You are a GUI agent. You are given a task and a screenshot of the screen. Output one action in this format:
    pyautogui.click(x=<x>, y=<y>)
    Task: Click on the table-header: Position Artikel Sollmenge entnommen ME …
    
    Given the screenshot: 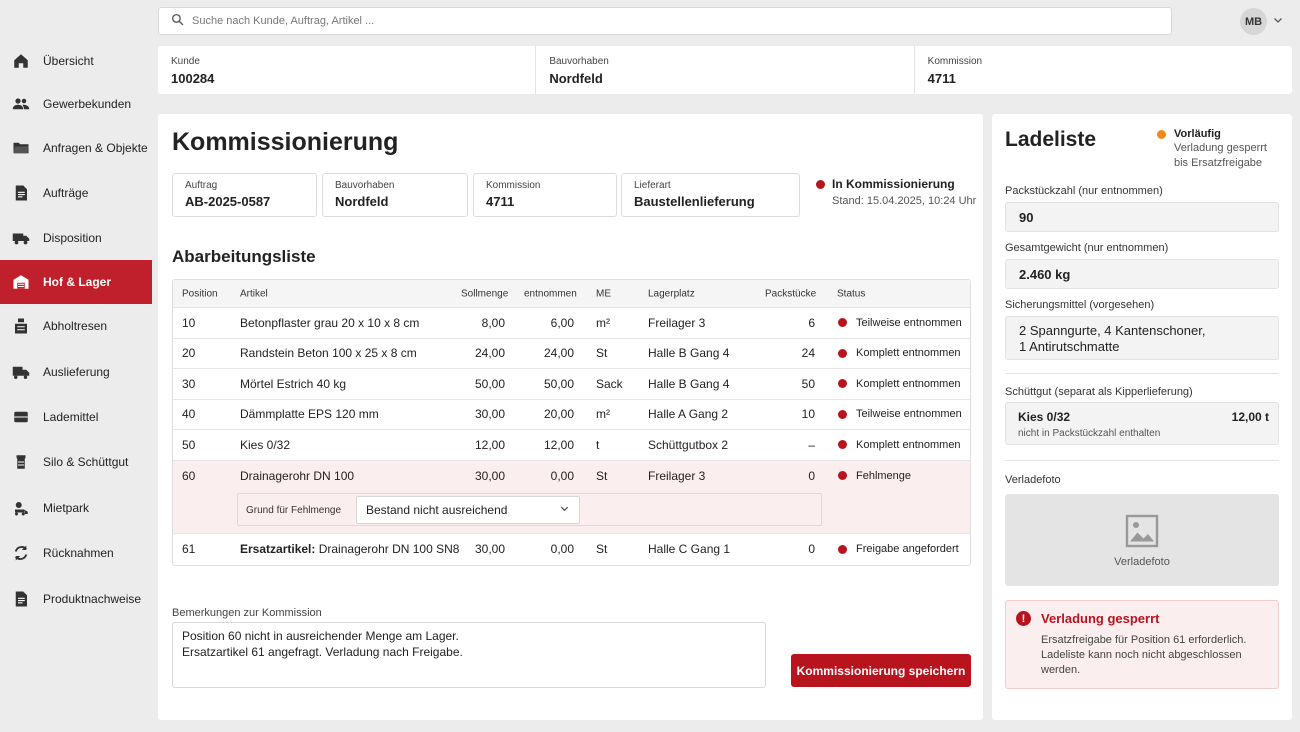 What is the action you would take?
    pyautogui.click(x=571, y=294)
    